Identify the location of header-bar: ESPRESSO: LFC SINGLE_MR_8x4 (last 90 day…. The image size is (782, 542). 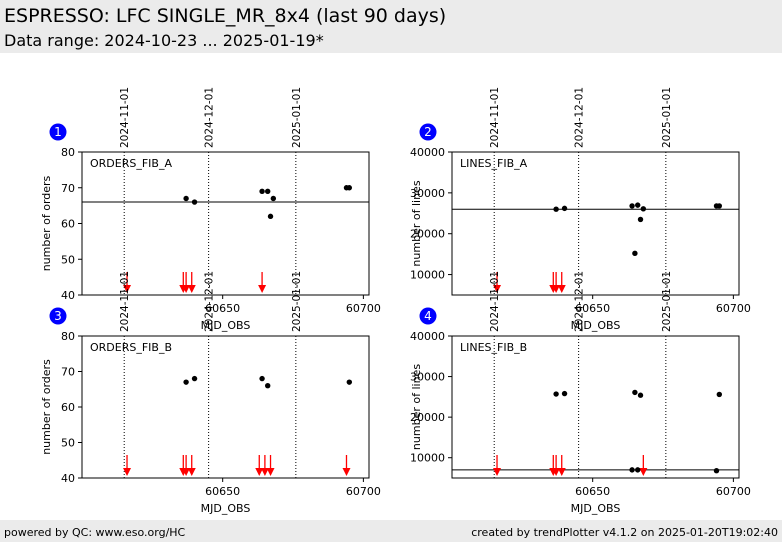
(391, 26).